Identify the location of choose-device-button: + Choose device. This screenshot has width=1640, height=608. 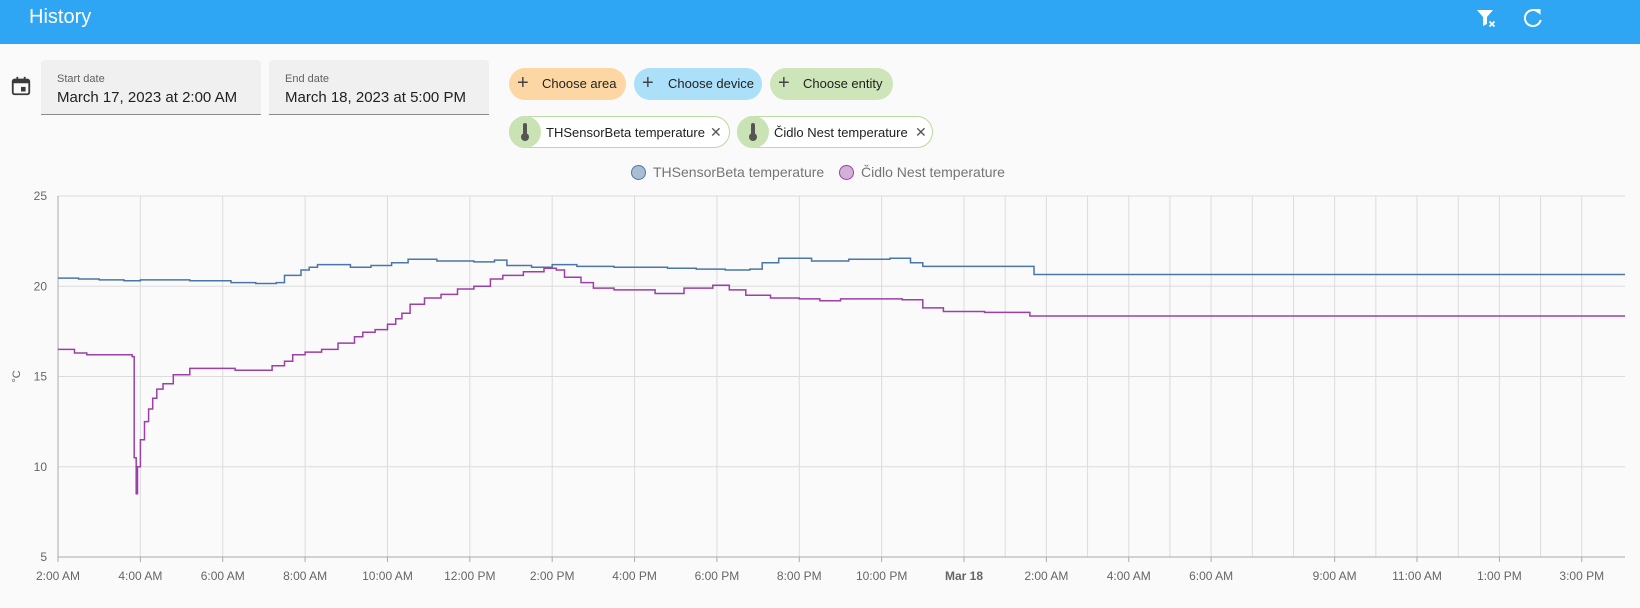
(698, 84).